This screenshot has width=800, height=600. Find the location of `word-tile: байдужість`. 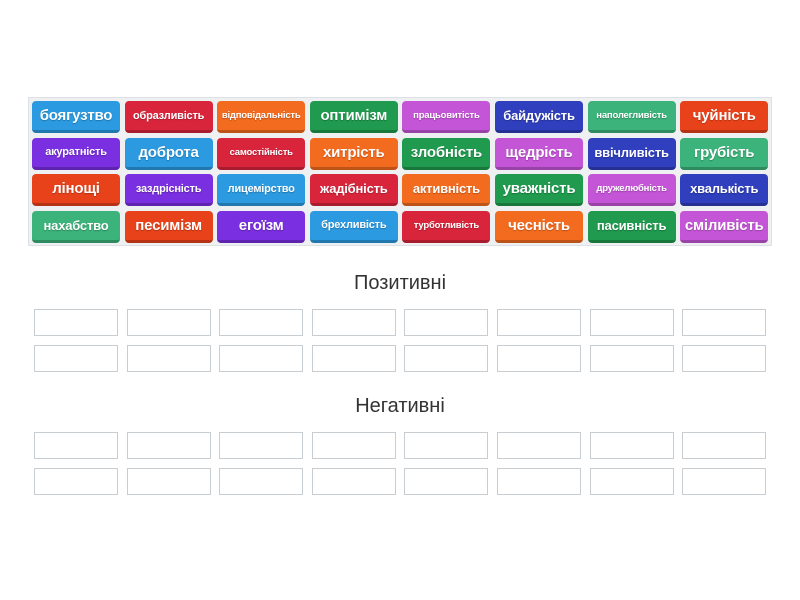

word-tile: байдужість is located at coordinates (539, 117).